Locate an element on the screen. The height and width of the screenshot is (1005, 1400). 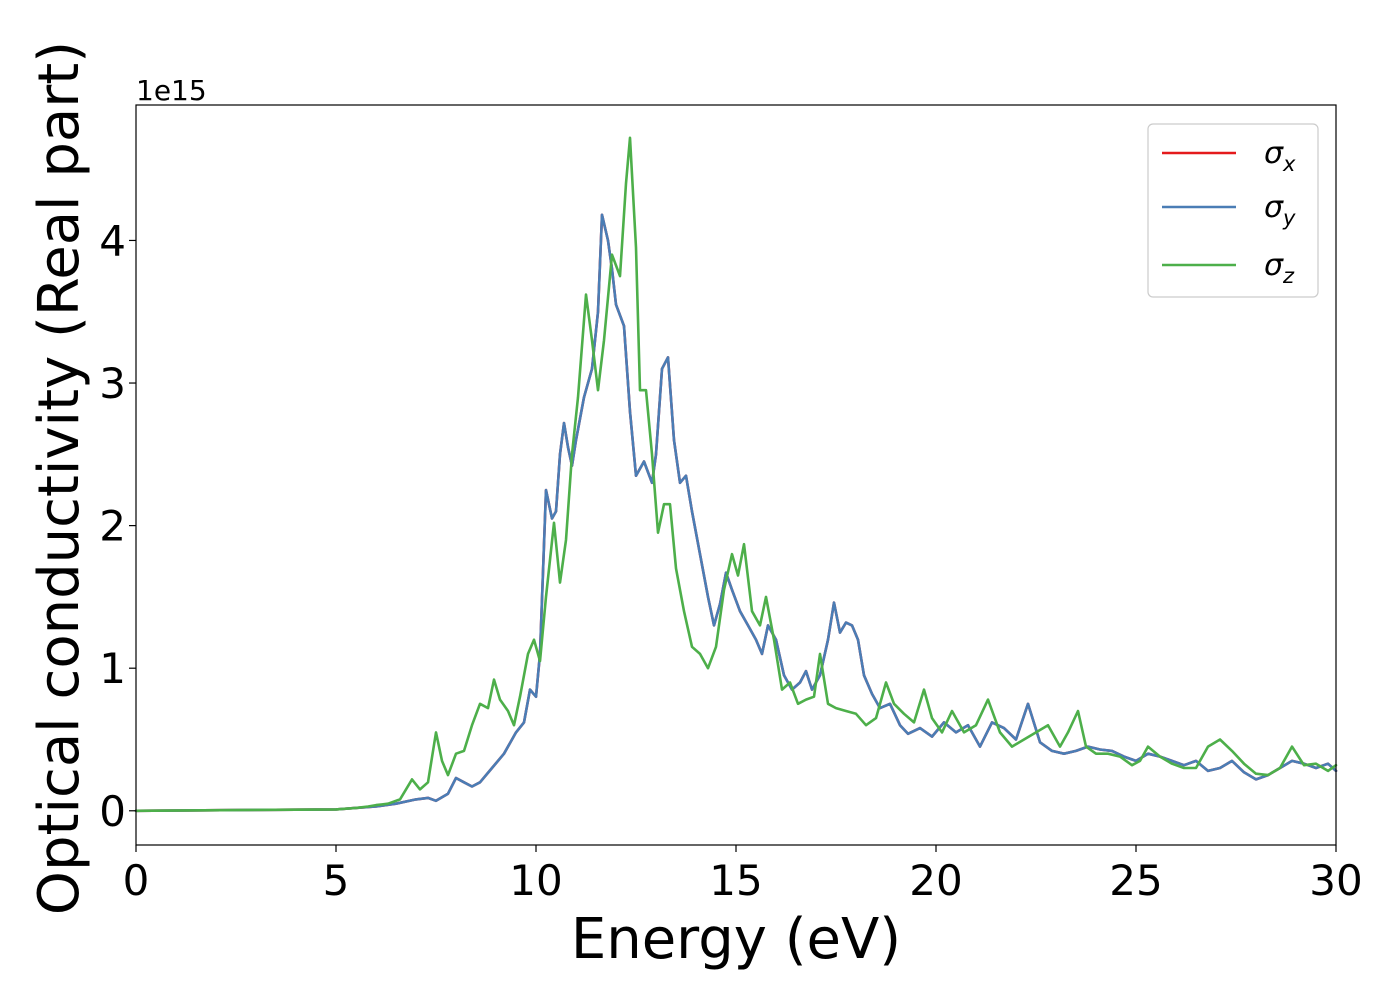
y-axis: 0 1 2 3 4 is located at coordinates (117, 526).